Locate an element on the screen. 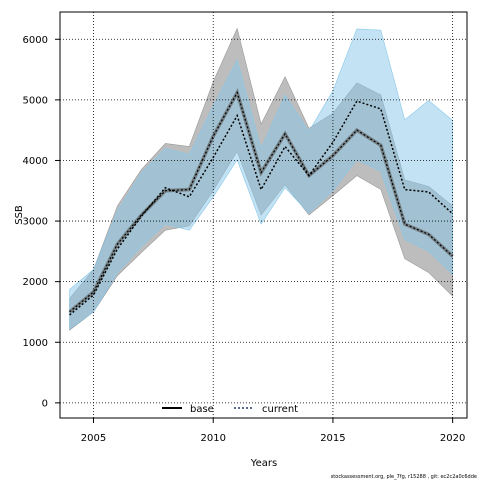 This screenshot has height=480, width=480. y-tick-label: 4000 is located at coordinates (35, 161).